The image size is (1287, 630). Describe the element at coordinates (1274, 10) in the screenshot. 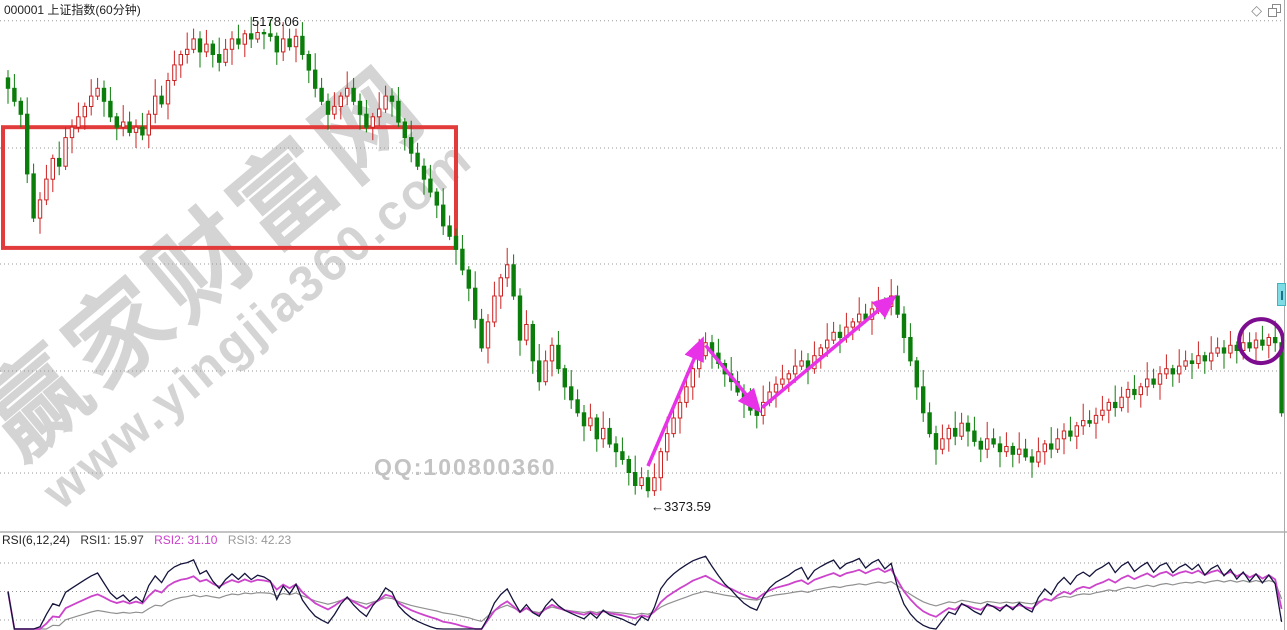

I see `restore-window-icon` at that location.